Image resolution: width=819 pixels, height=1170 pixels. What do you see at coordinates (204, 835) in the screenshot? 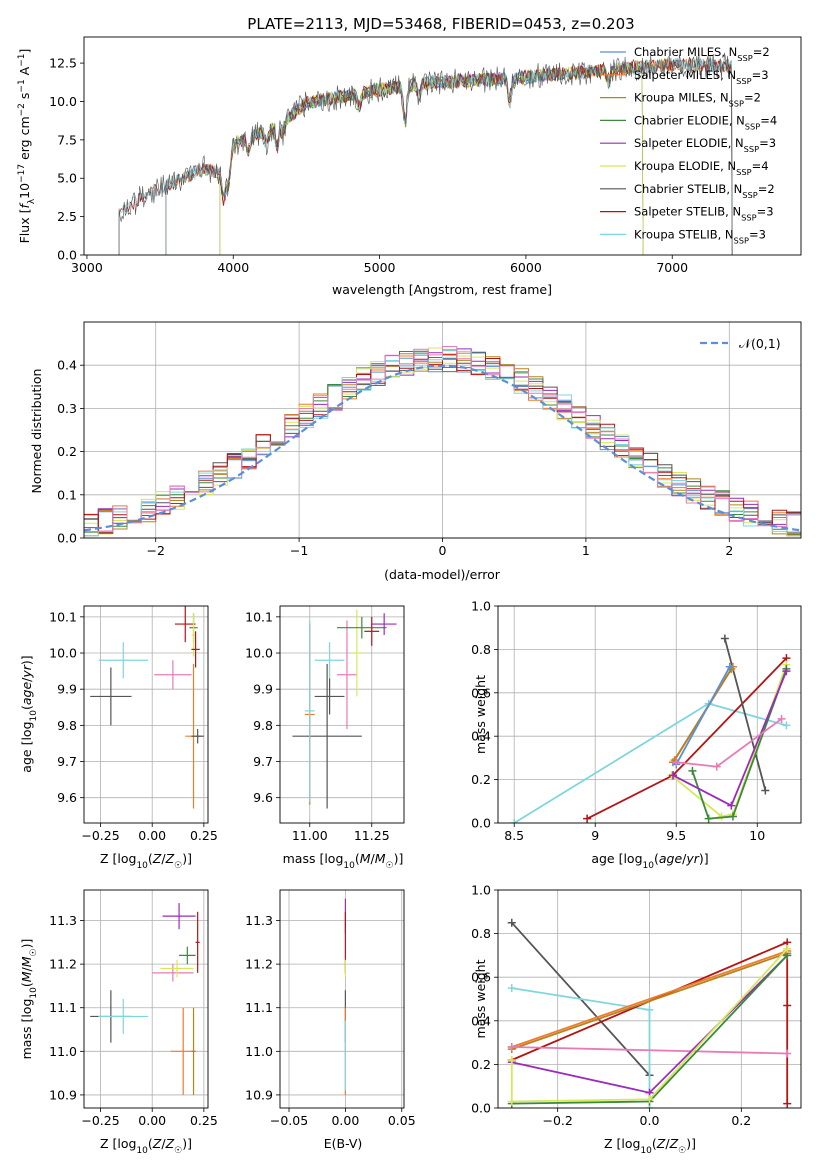
I see `x-tick-label: 0.25` at bounding box center [204, 835].